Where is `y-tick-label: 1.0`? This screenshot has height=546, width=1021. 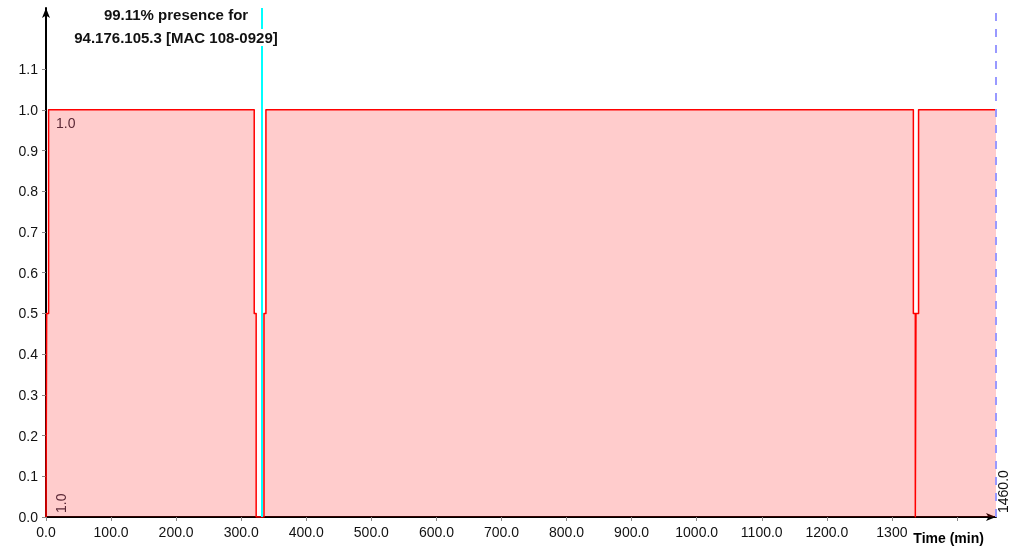
y-tick-label: 1.0 is located at coordinates (28, 109).